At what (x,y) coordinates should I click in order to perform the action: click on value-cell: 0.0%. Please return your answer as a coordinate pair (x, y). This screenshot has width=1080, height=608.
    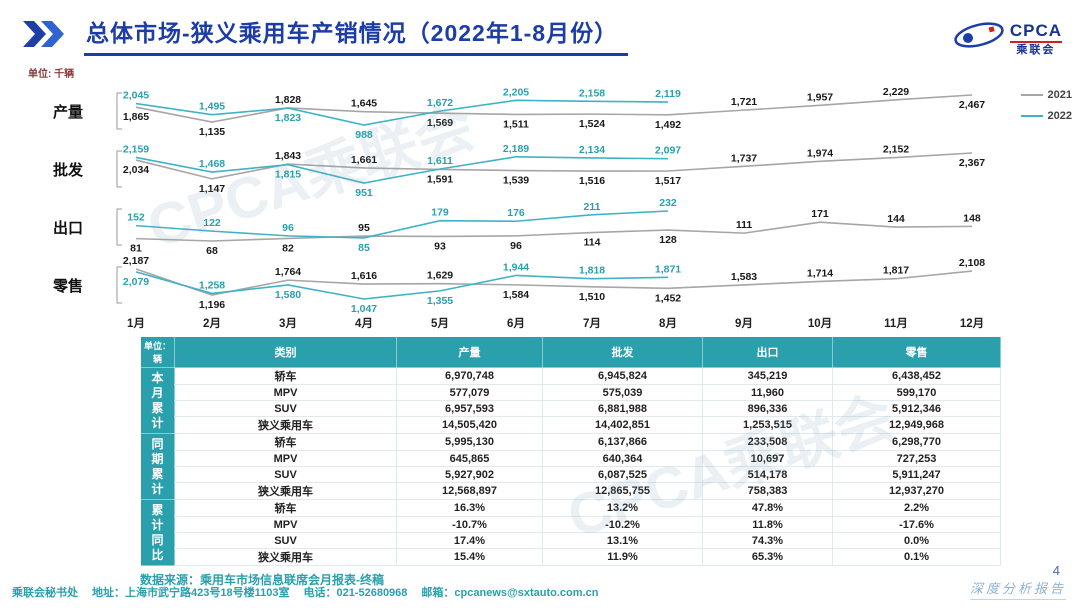
    Looking at the image, I should click on (916, 540).